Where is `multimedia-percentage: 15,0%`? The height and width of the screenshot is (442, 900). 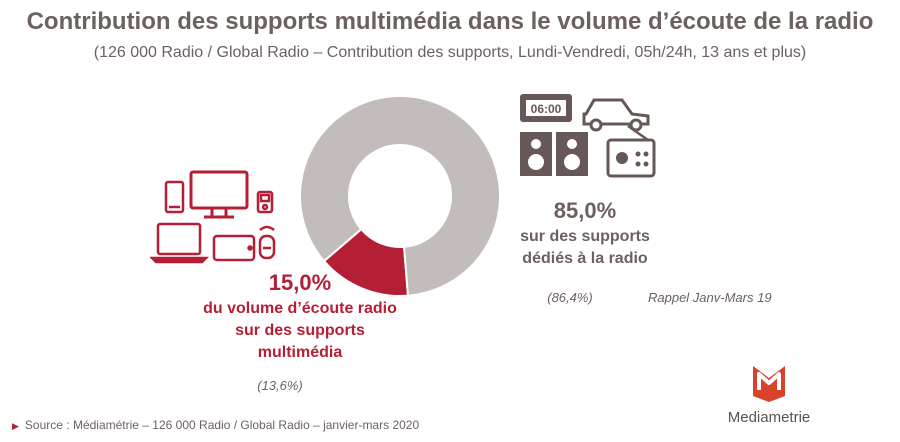 multimedia-percentage: 15,0% is located at coordinates (300, 282).